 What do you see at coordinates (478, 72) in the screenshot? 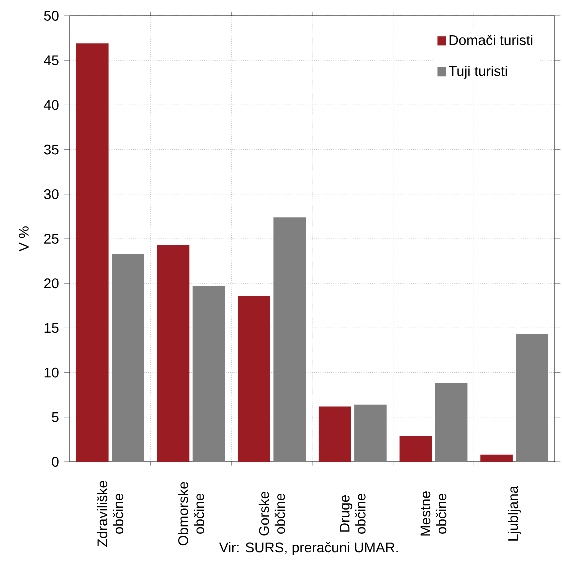
I see `legend-label: Tuji turisti` at bounding box center [478, 72].